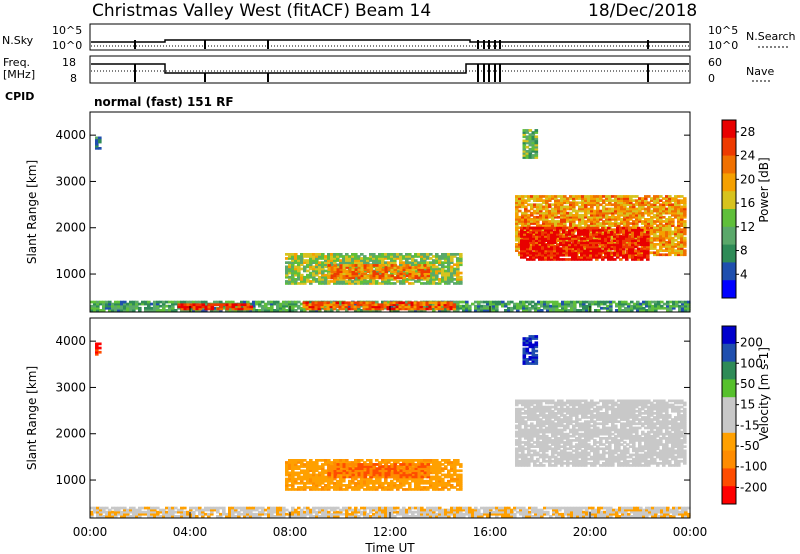  Describe the element at coordinates (747, 156) in the screenshot. I see `colorbar-tick-label: 24` at that location.